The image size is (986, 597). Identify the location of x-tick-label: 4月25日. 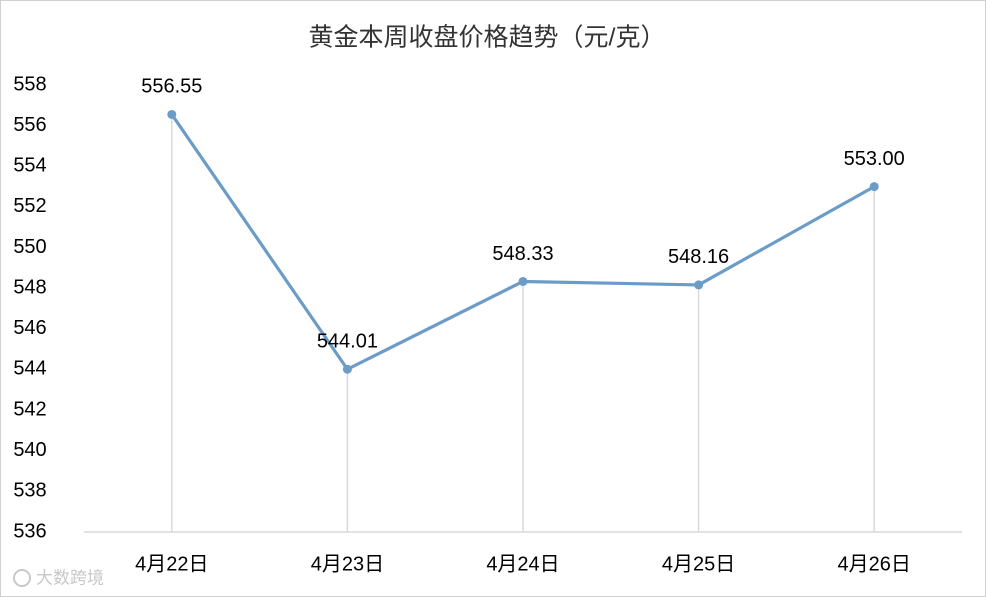
(698, 564).